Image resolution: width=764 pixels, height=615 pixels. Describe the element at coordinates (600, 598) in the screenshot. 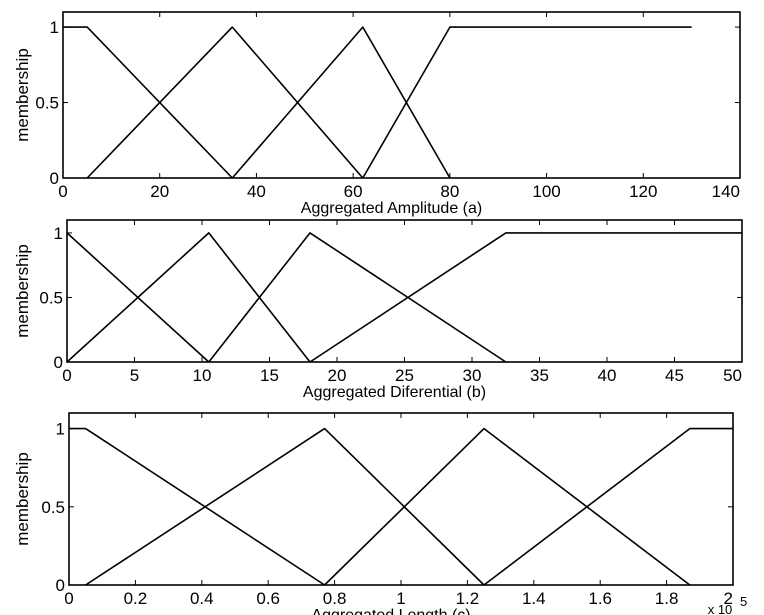

I see `x-tick-label: 1.6` at that location.